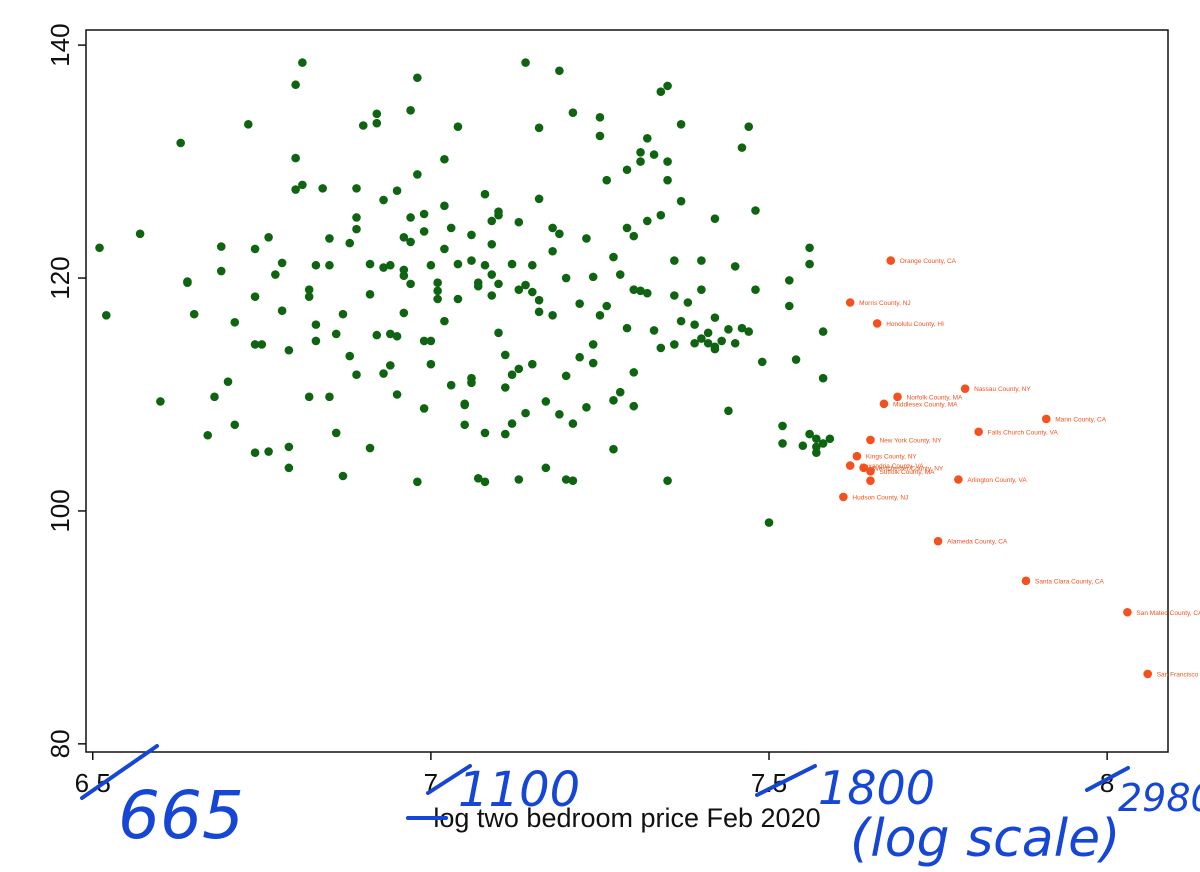 The width and height of the screenshot is (1200, 872). Describe the element at coordinates (935, 397) in the screenshot. I see `data-point-label: Norfolk County, MA` at that location.